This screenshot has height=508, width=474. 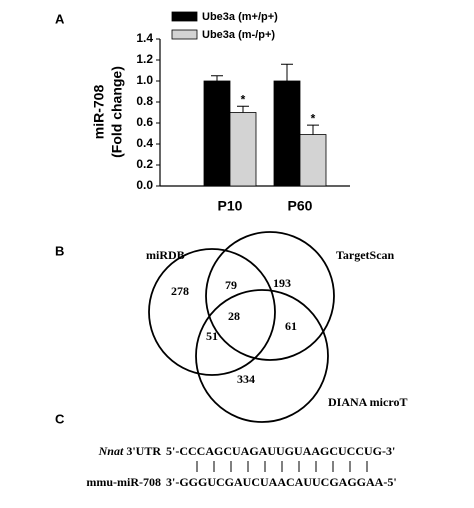 I want to click on alignment-label: mmu-miR-708, so click(x=123, y=482).